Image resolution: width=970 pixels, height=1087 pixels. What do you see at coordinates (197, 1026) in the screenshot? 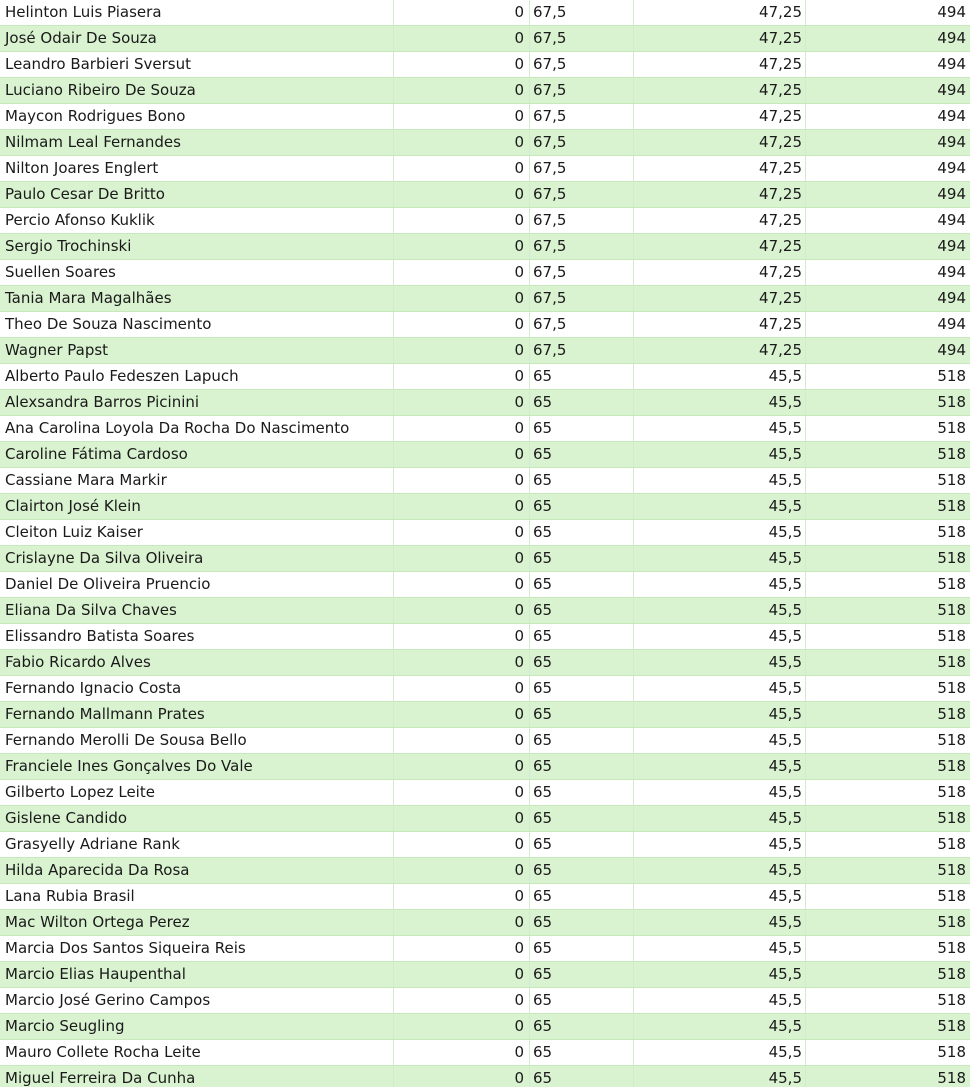
I see `name-cell: Marcio Seugling` at bounding box center [197, 1026].